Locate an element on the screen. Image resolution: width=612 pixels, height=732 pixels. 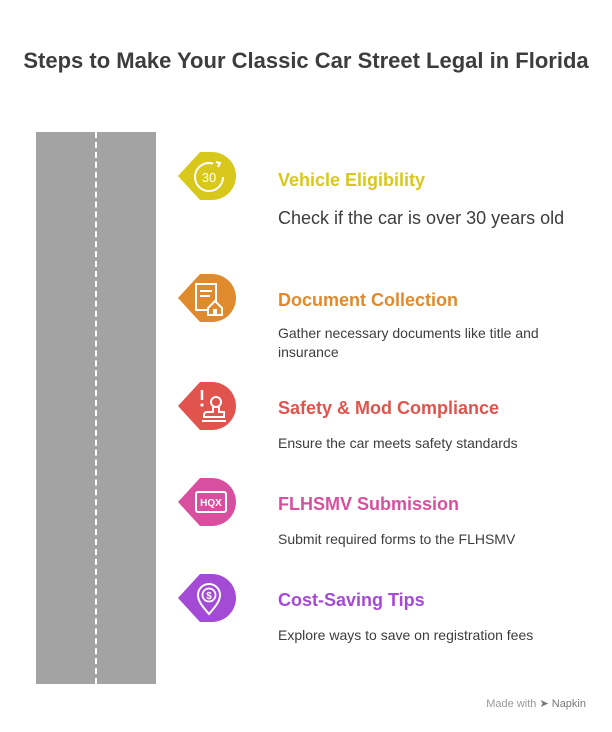
step-heading: Vehicle Eligibility is located at coordinates (352, 180).